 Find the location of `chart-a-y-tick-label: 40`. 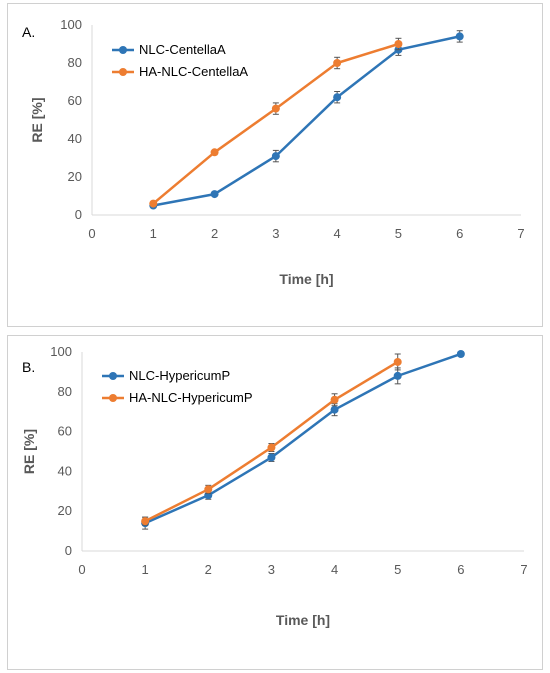

chart-a-y-tick-label: 40 is located at coordinates (75, 138).